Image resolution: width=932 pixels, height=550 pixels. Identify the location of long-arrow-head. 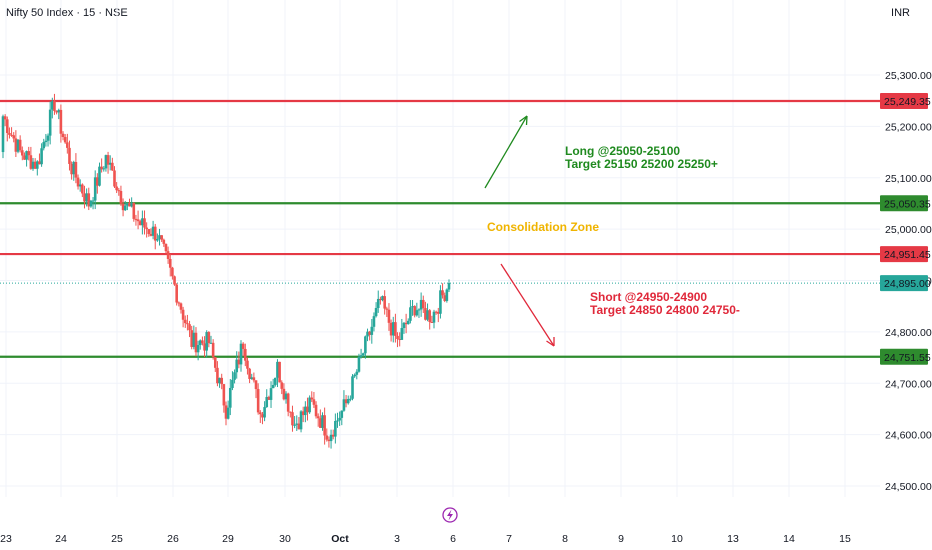
(523, 120).